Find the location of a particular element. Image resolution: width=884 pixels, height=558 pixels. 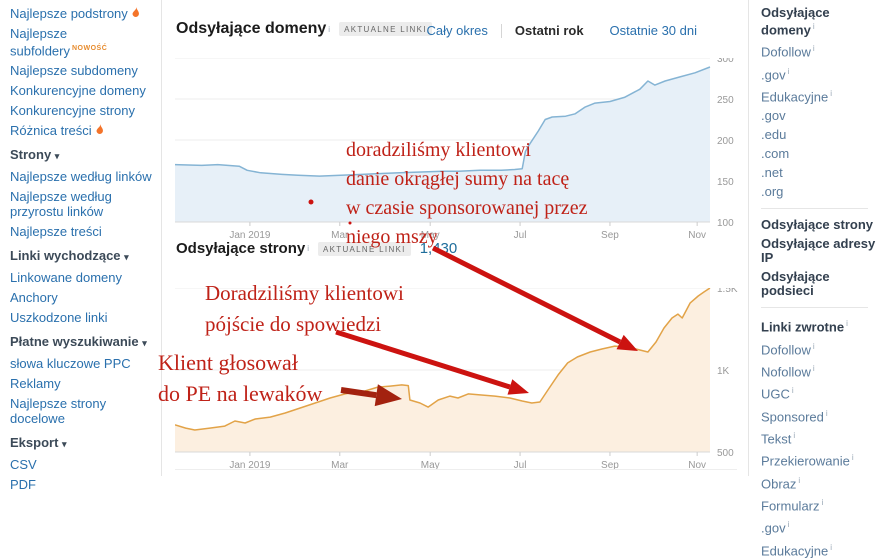

legend-link: Obraz is located at coordinates (779, 483).